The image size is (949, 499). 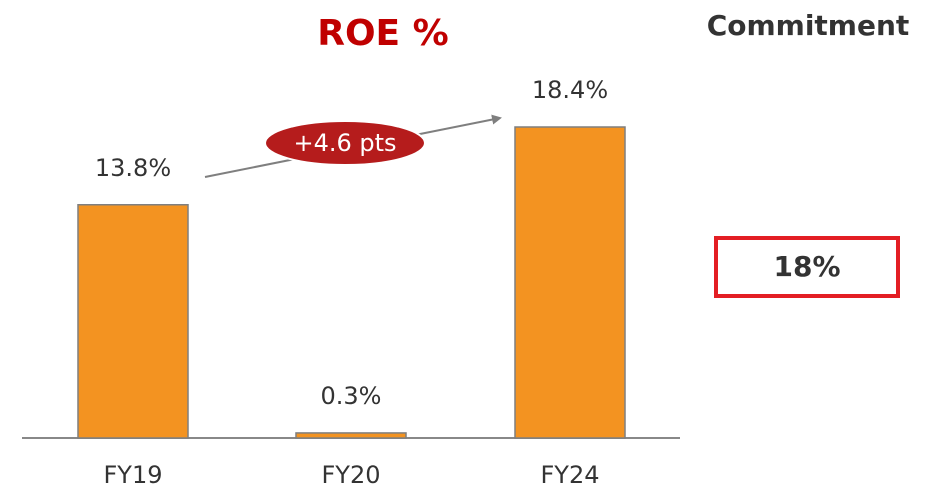 I want to click on x-tick-label: FY20, so click(x=350, y=475).